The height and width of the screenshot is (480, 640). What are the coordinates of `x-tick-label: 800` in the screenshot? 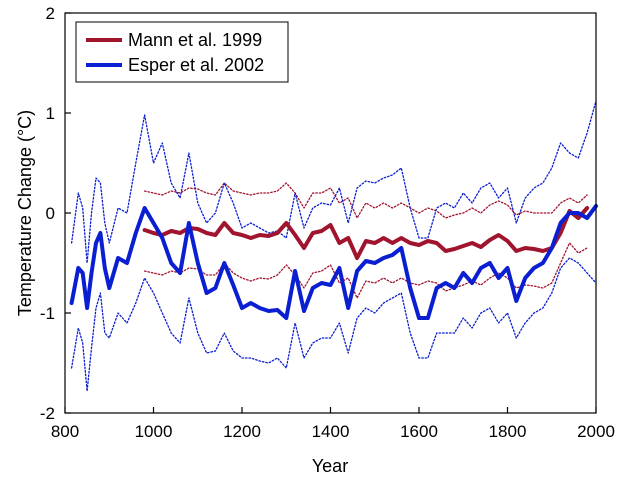 It's located at (65, 431).